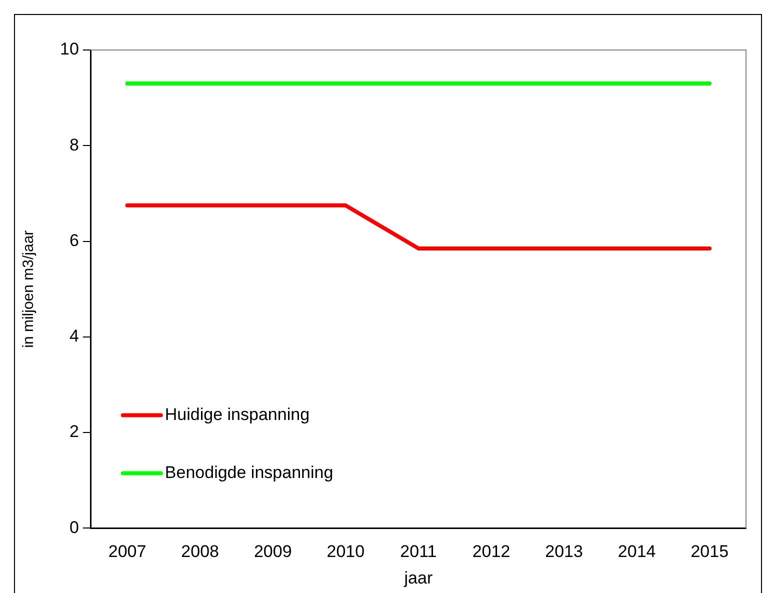 The image size is (765, 593). Describe the element at coordinates (127, 552) in the screenshot. I see `x-tick-label: 2007` at that location.